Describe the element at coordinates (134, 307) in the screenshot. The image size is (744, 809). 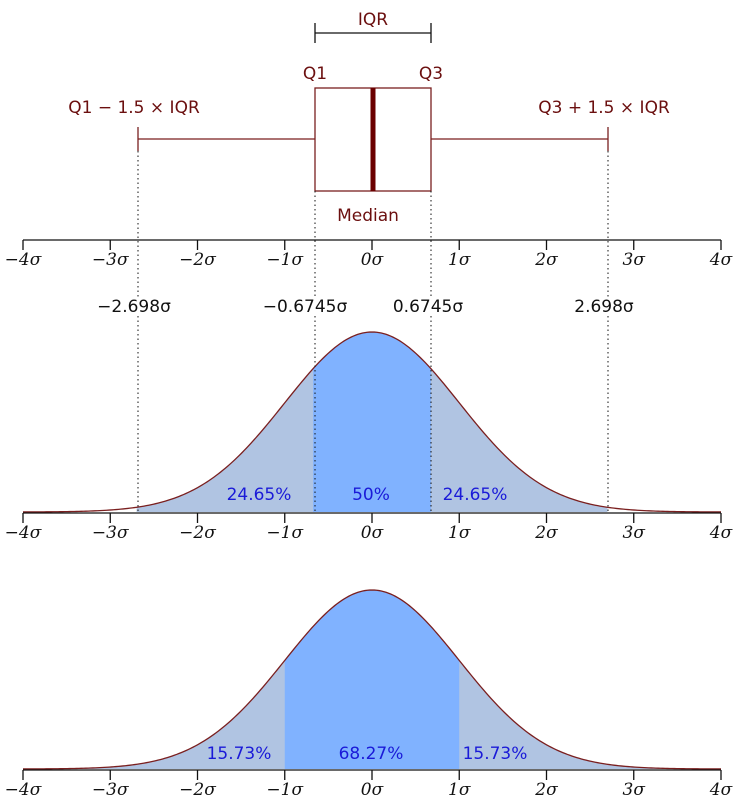
I see `sigma-value-neg-2698: −2.698σ` at that location.